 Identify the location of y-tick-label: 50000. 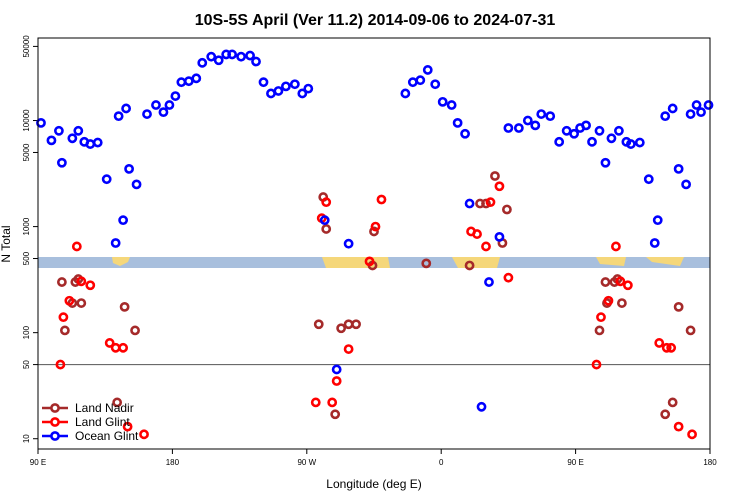
(26, 46).